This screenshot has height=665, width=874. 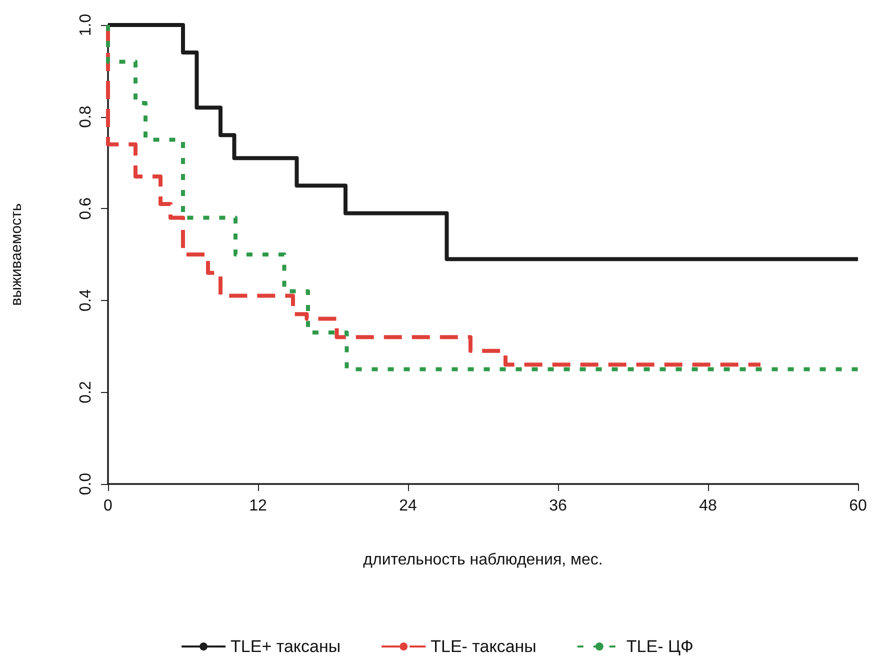 I want to click on y-tick-label: 0.8, so click(x=86, y=117).